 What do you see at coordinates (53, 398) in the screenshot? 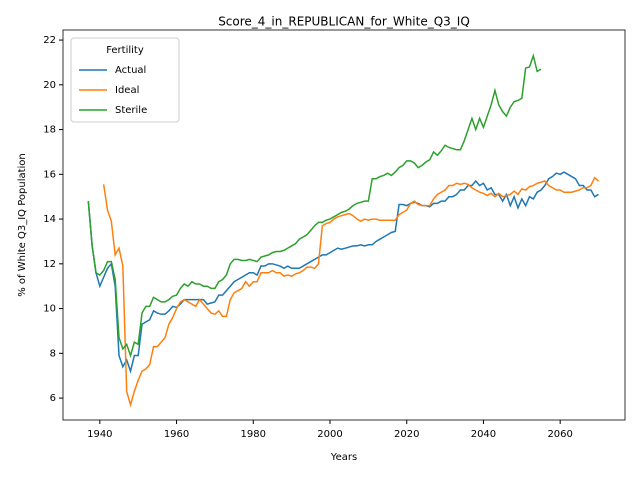
I see `y-tick-label: 6` at bounding box center [53, 398].